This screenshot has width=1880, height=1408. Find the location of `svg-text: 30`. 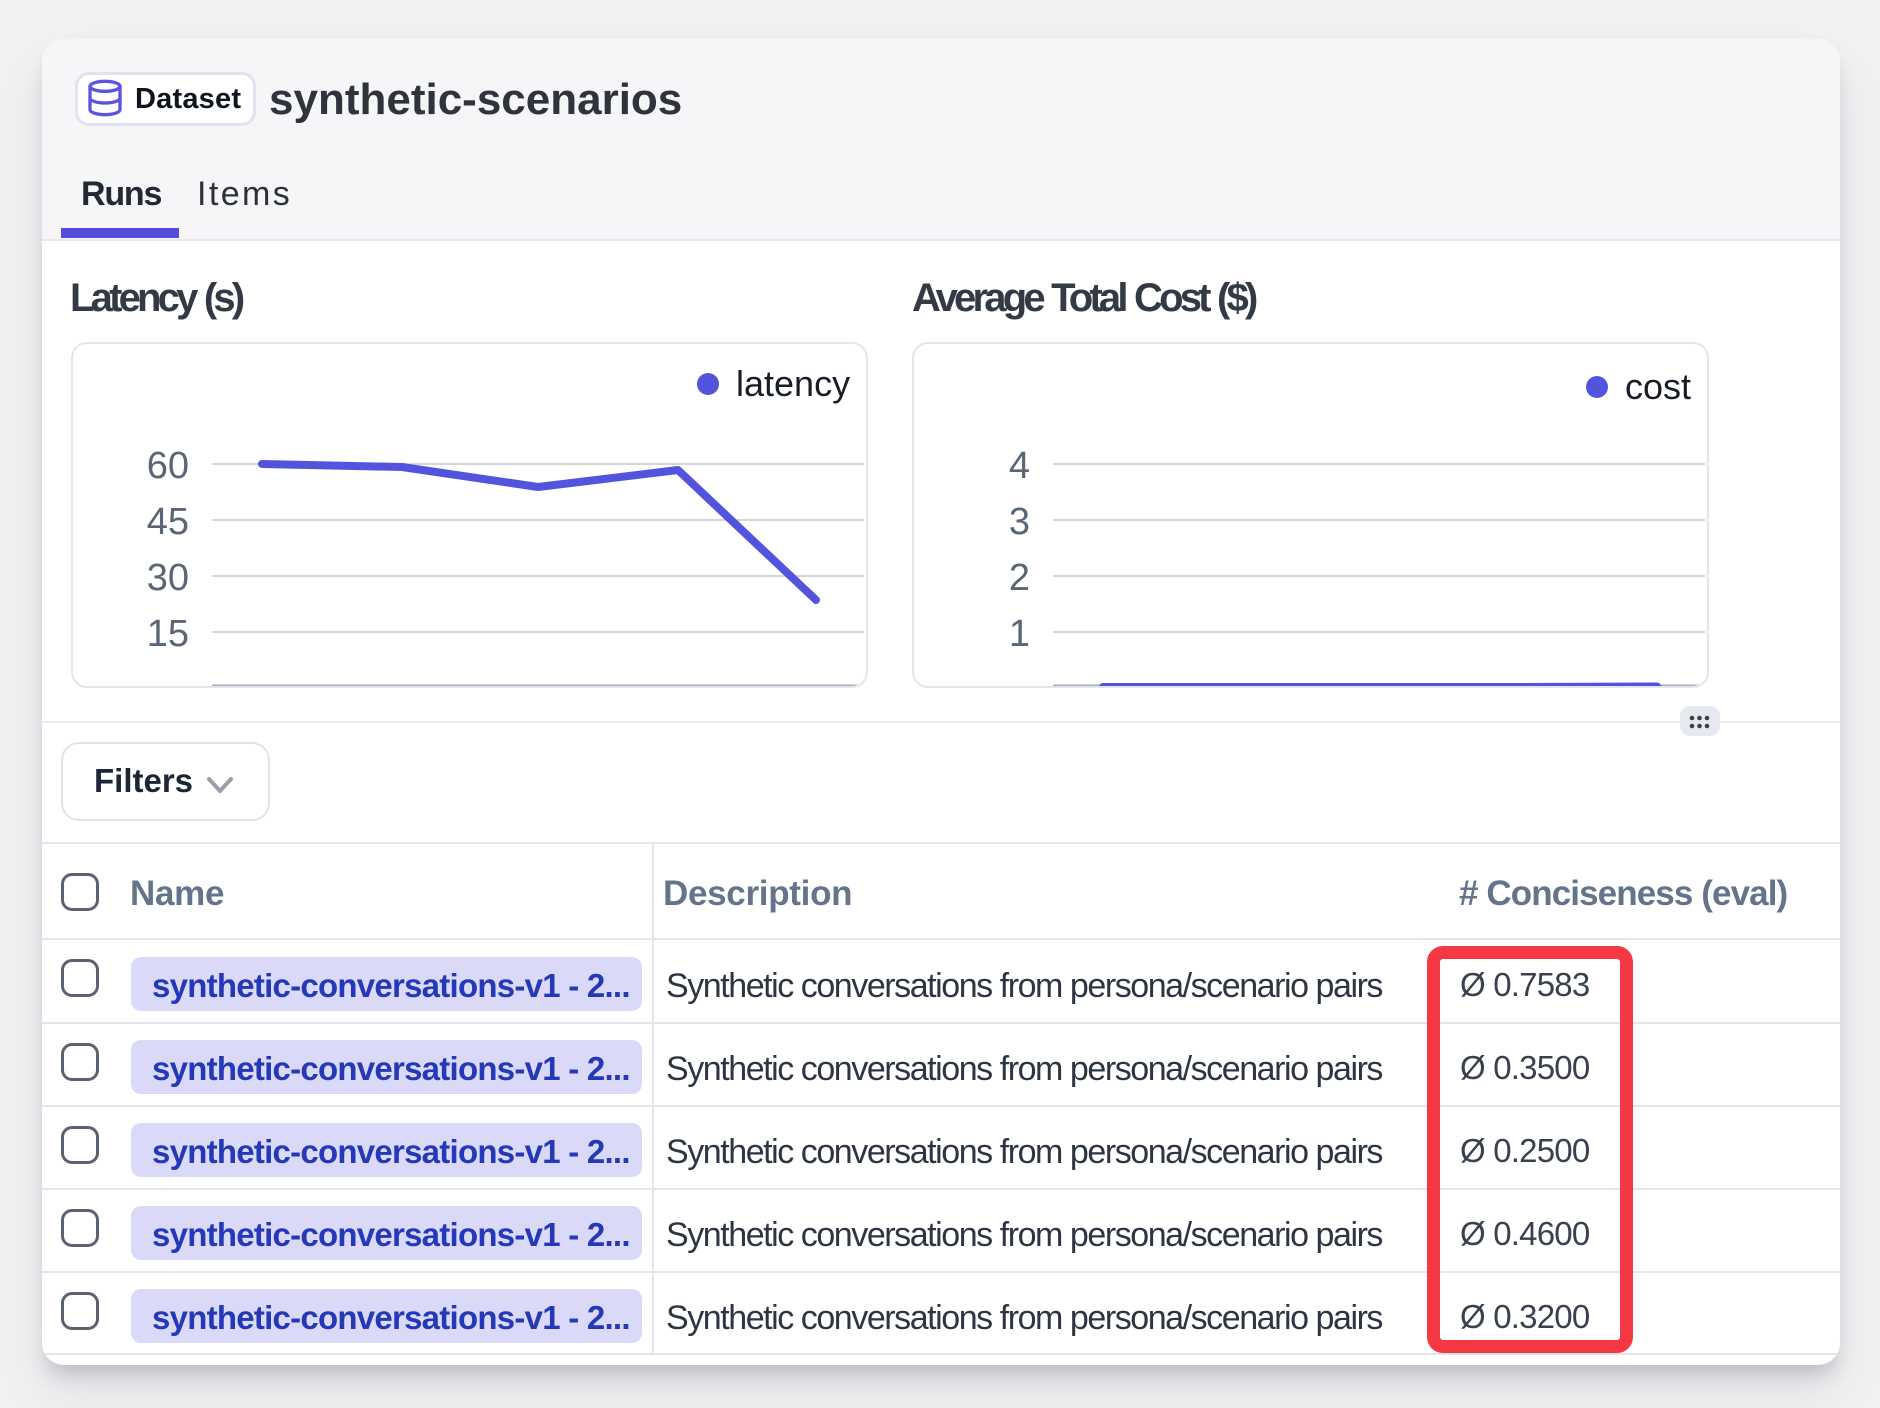

svg-text: 30 is located at coordinates (168, 578).